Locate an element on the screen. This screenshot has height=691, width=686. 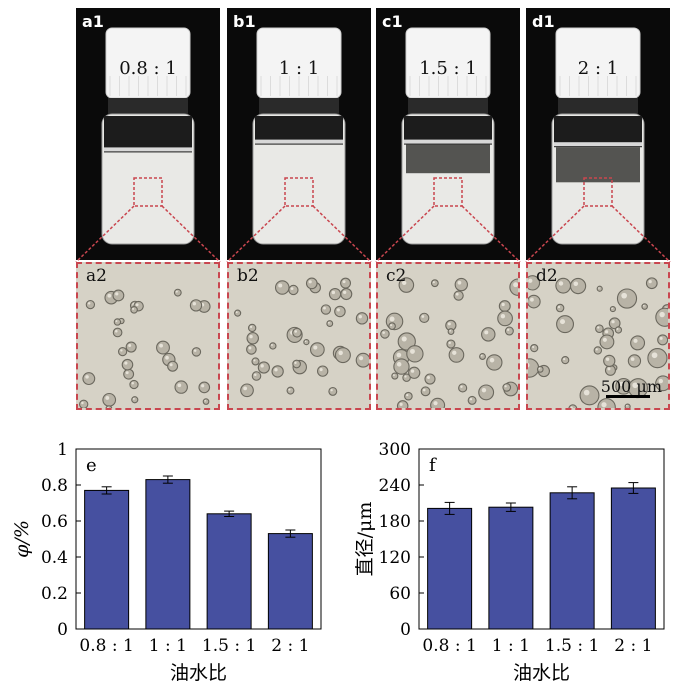
vial-ratio-label: 1 is located at coordinates (299, 68).